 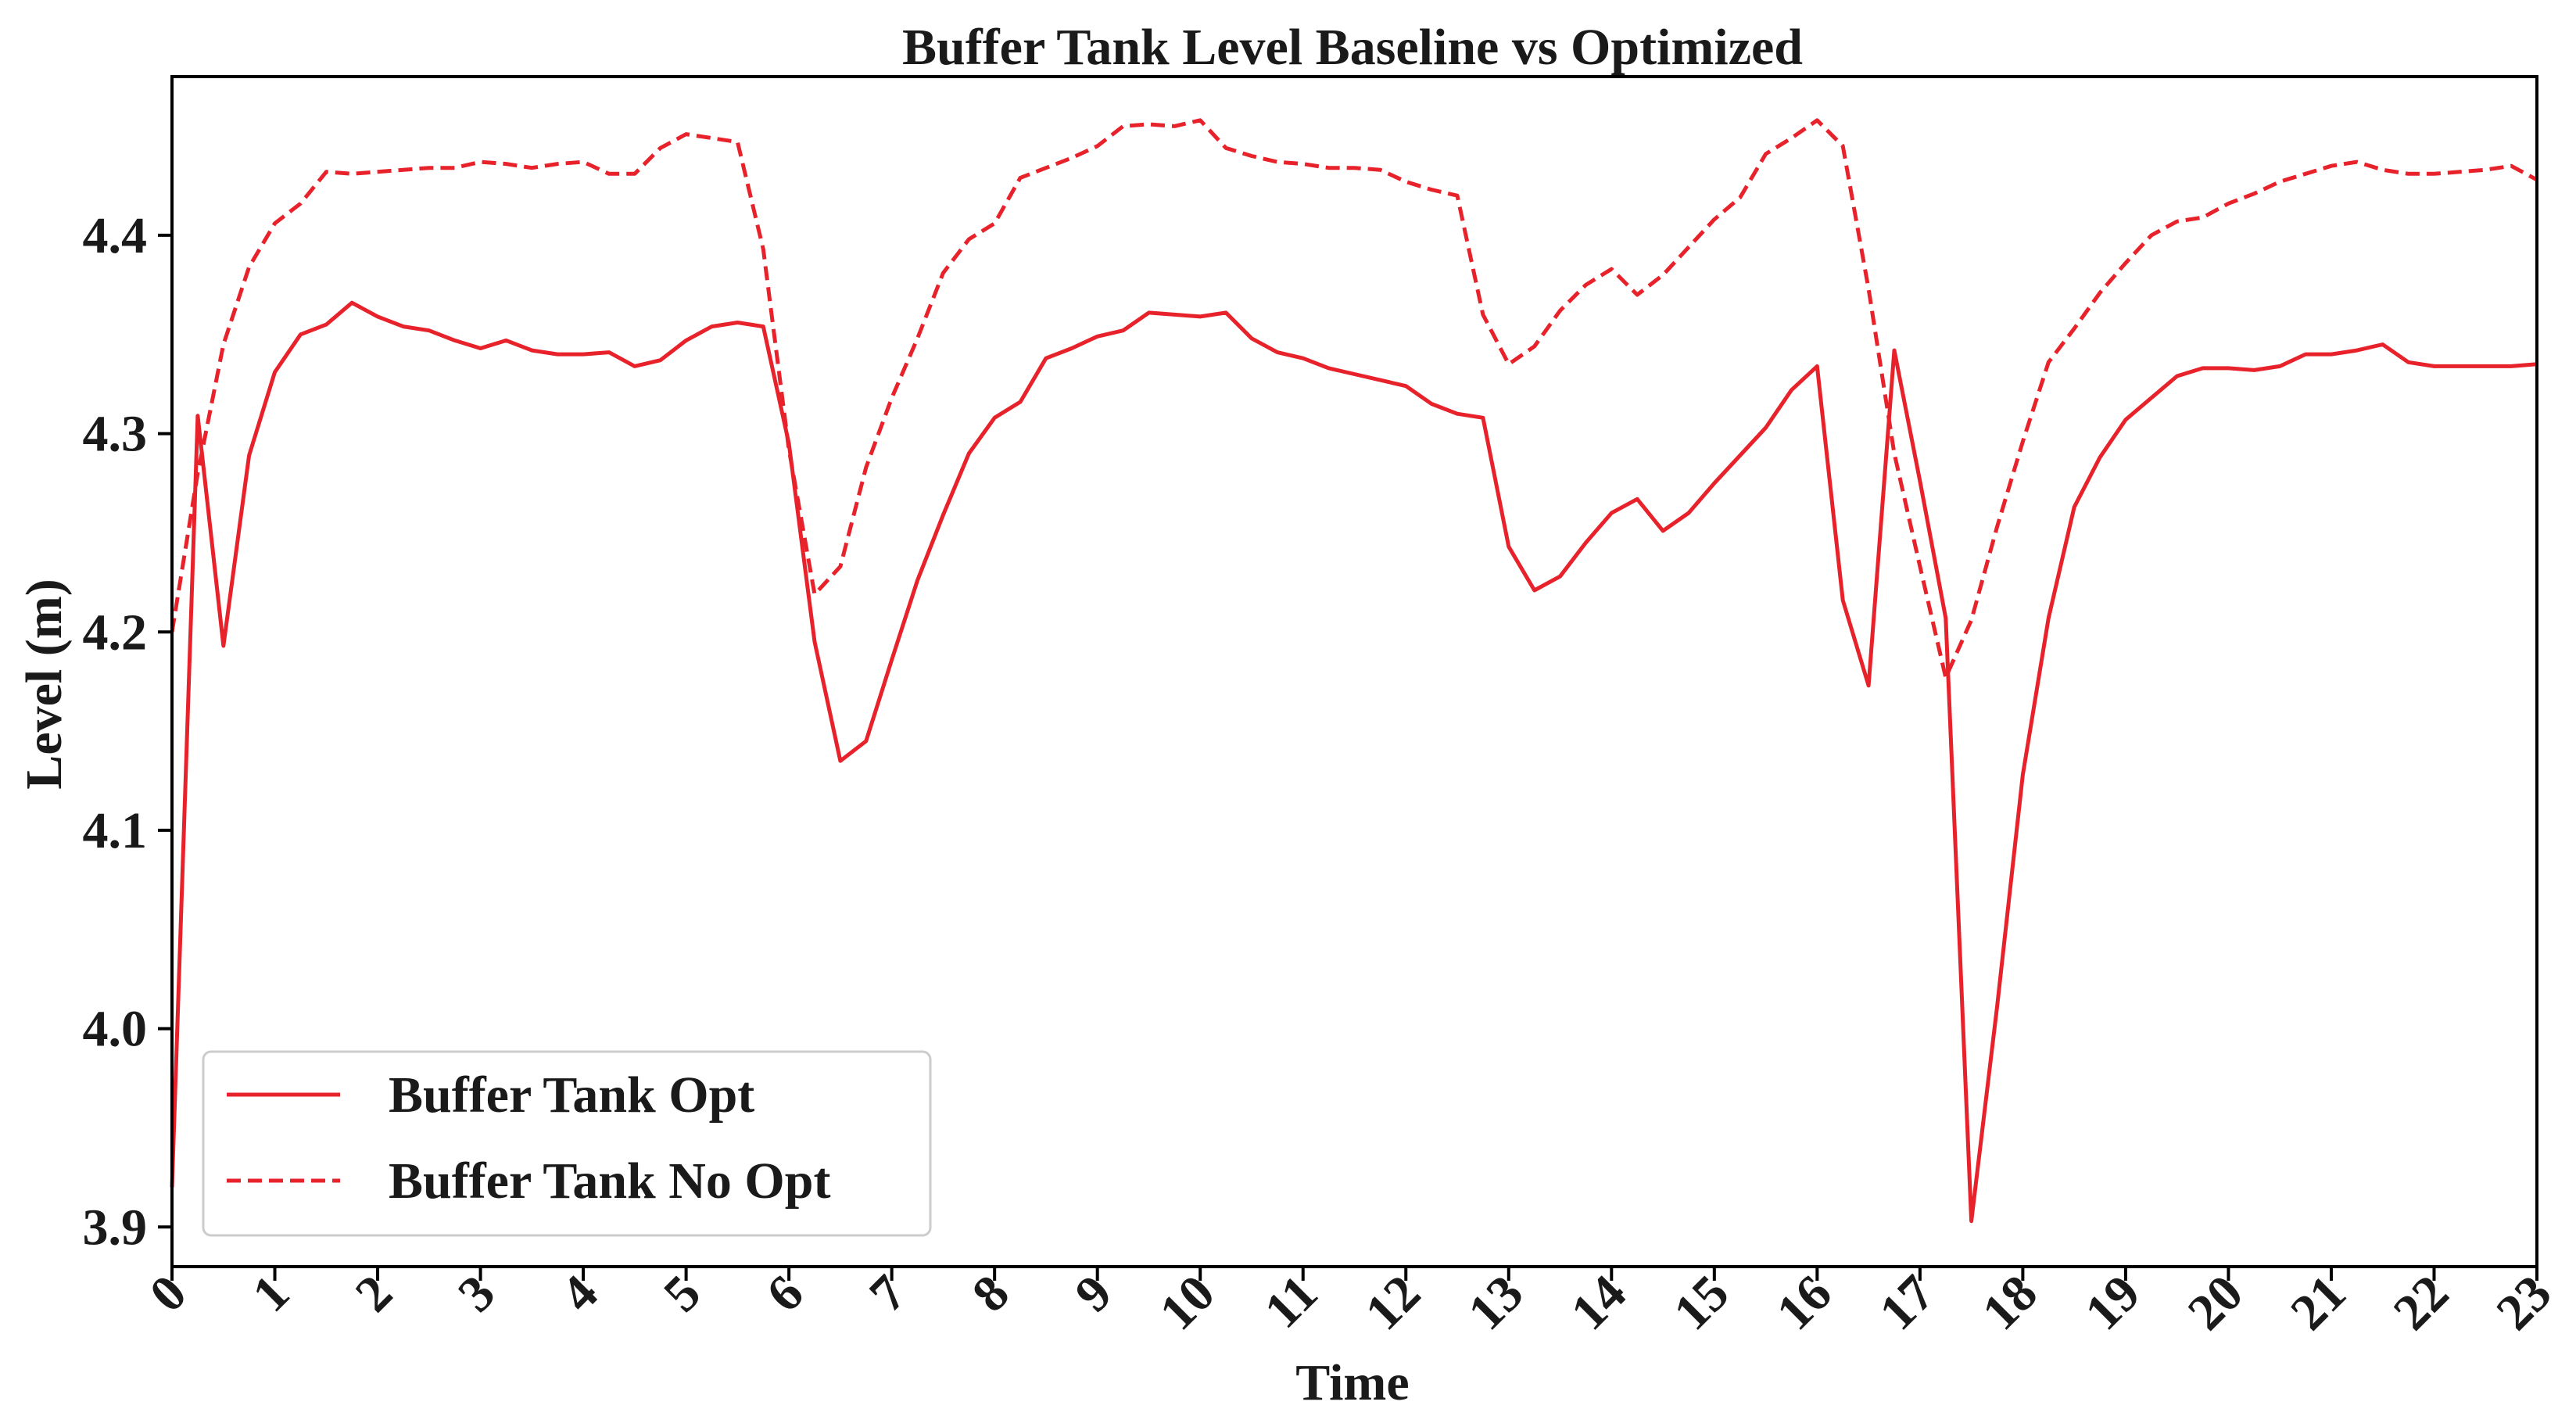 I want to click on y-tick-label: 4.4, so click(x=115, y=235).